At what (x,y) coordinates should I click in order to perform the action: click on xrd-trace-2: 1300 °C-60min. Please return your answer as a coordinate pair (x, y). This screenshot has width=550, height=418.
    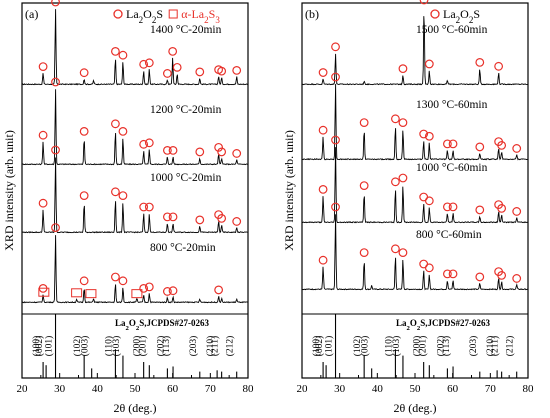
    Looking at the image, I should click on (414, 116).